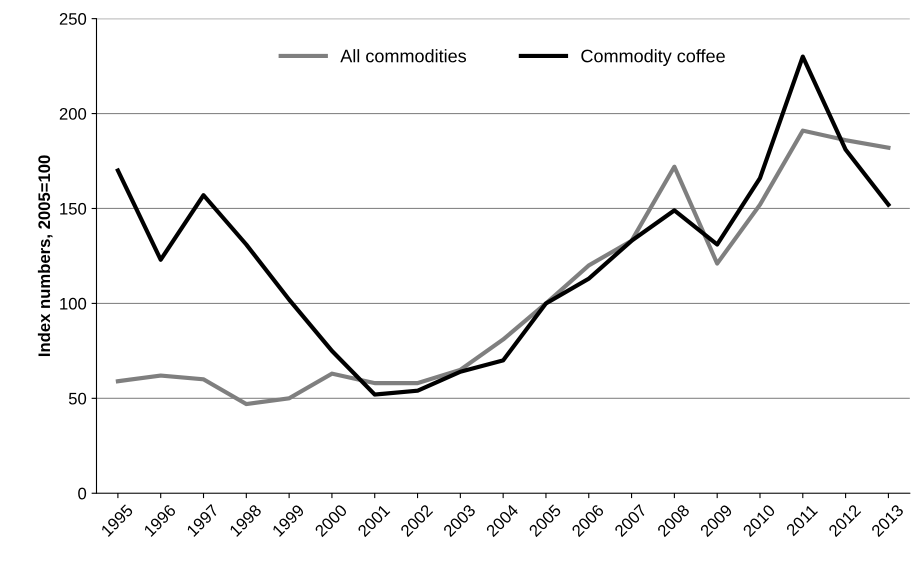 The height and width of the screenshot is (565, 919). What do you see at coordinates (403, 55) in the screenshot?
I see `legend-label: All commodities` at bounding box center [403, 55].